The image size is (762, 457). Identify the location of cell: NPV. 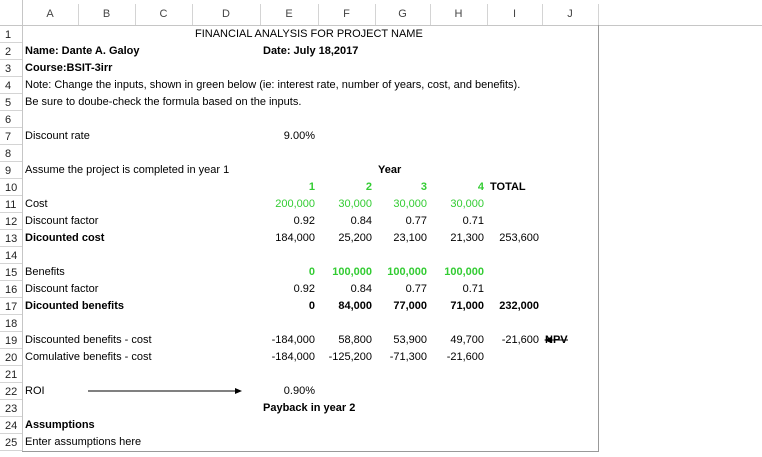
(556, 340).